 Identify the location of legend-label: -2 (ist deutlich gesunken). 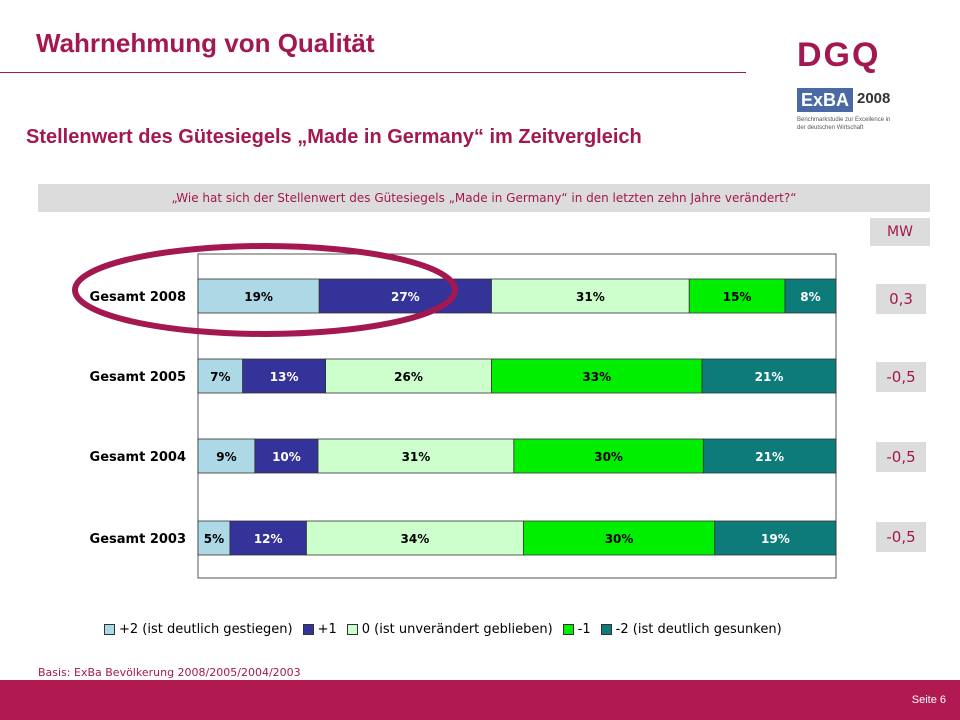
(698, 629).